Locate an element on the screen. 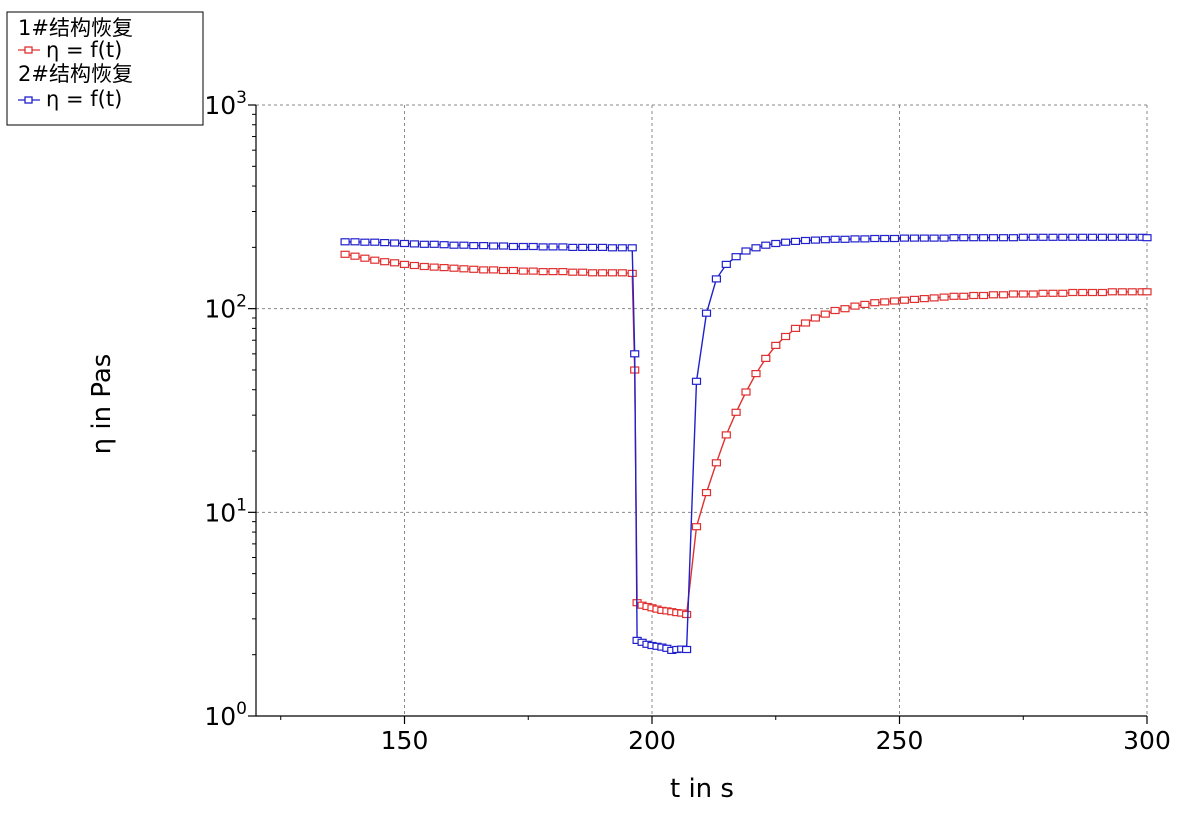 This screenshot has height=816, width=1183. y-tick-label-1000: 103 is located at coordinates (225, 104).